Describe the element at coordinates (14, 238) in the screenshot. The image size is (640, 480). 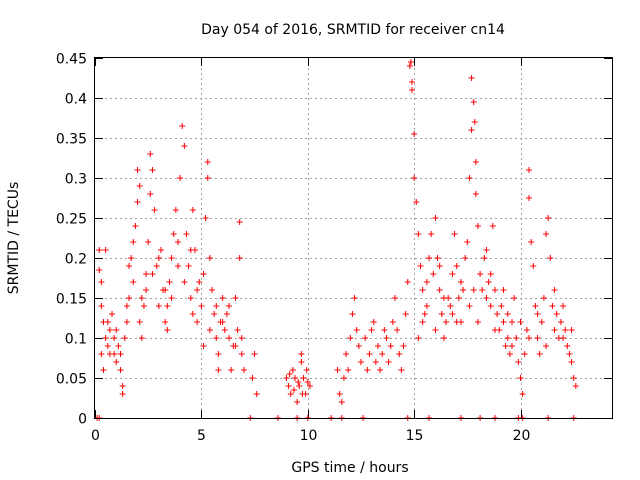
I see `y-axis-label: SRMTID / TECUs` at that location.